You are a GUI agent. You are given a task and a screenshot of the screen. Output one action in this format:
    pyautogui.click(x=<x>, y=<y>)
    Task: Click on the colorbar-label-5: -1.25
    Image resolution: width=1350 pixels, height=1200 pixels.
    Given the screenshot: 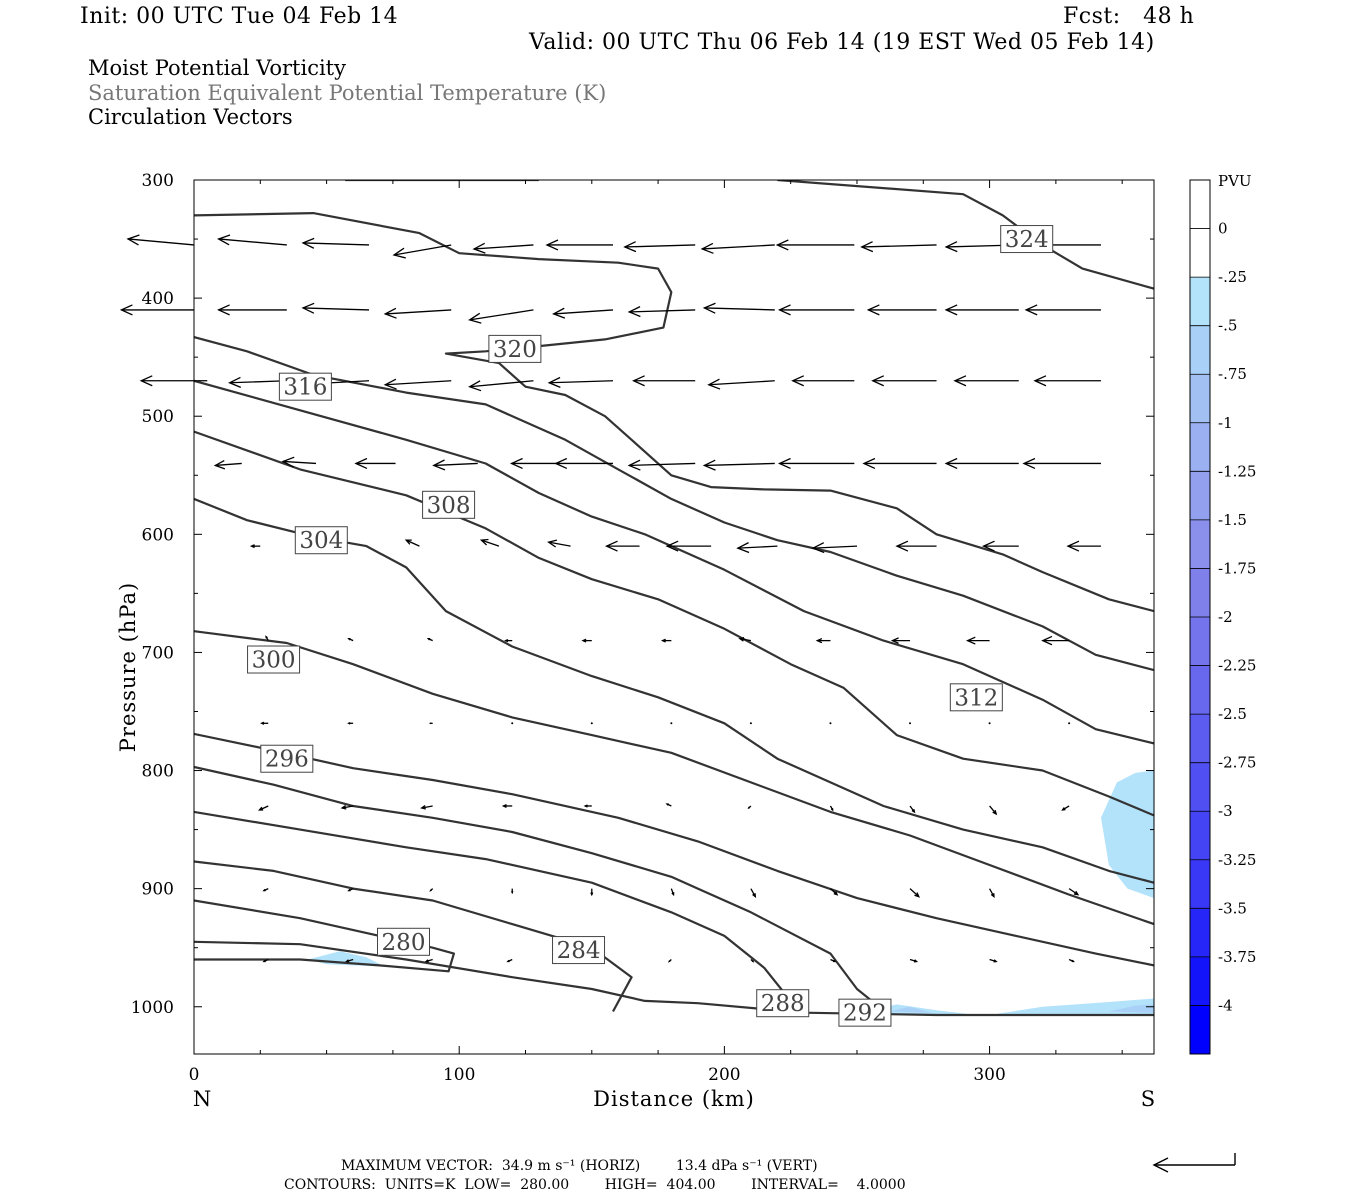 What is the action you would take?
    pyautogui.click(x=1237, y=471)
    